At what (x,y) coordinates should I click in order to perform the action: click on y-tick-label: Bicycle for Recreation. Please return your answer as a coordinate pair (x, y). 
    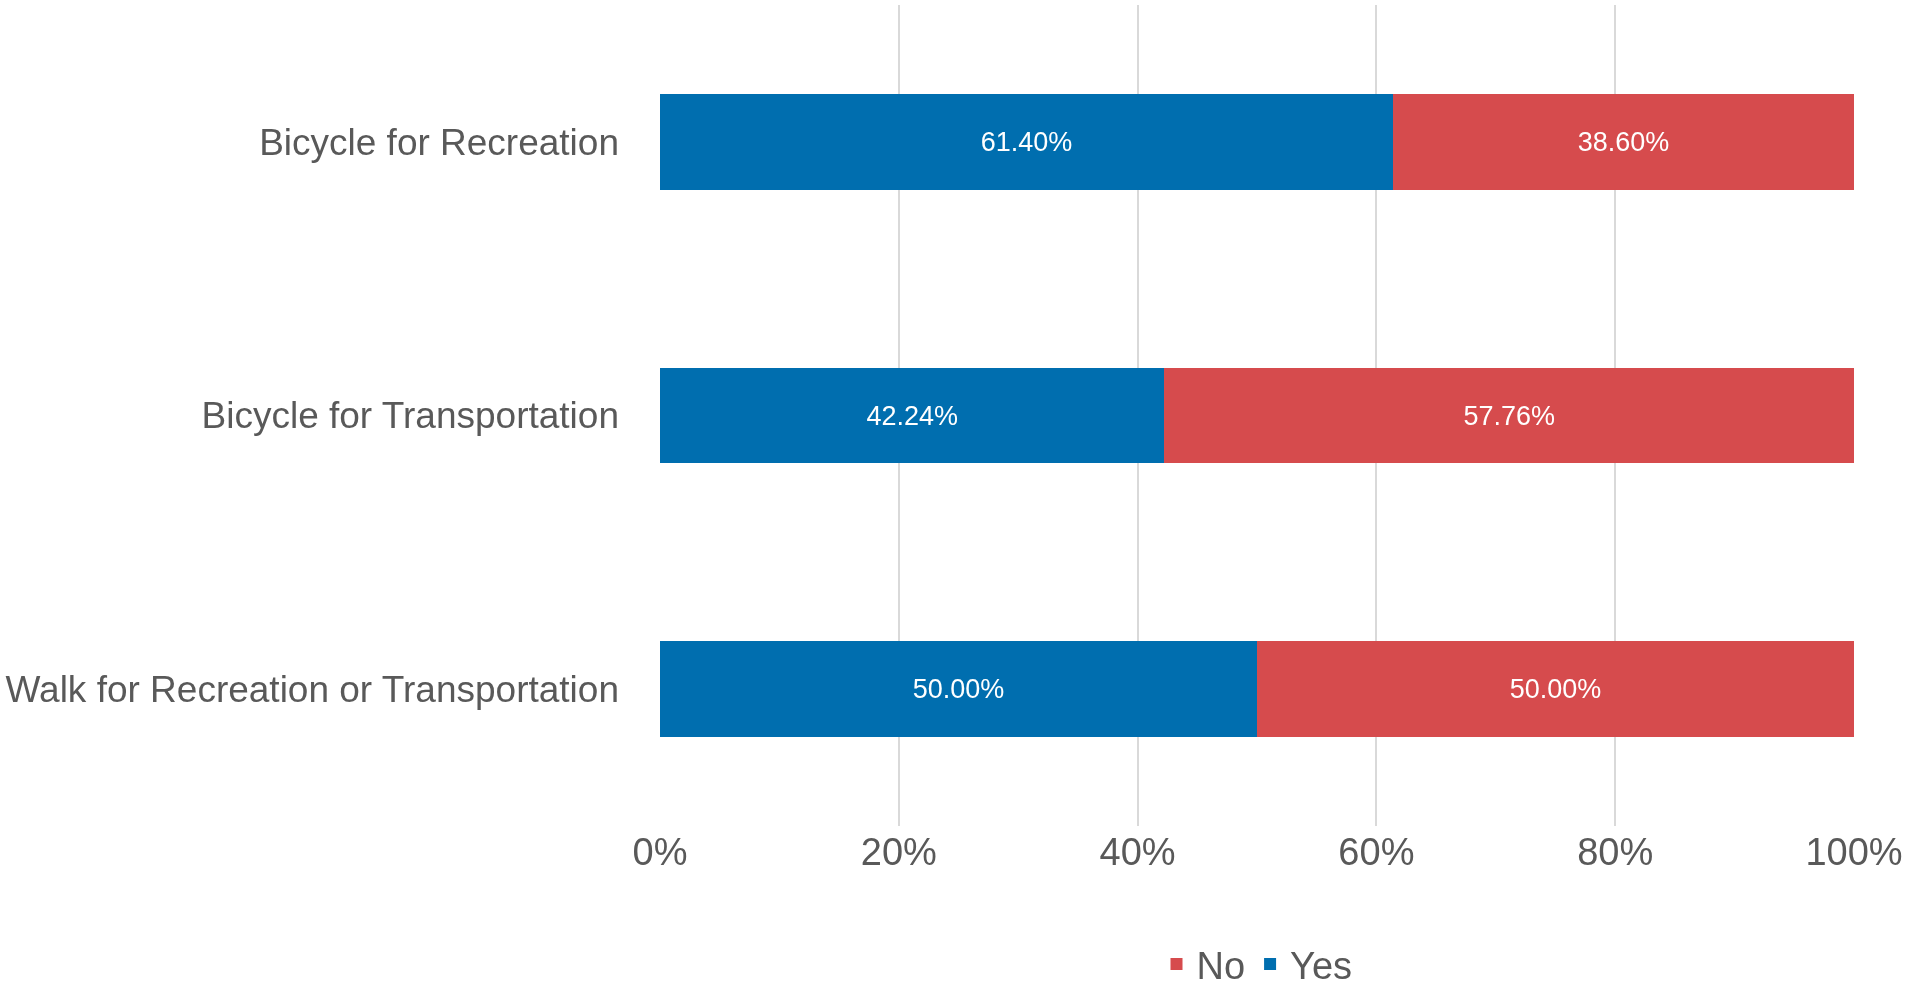
    Looking at the image, I should click on (439, 142).